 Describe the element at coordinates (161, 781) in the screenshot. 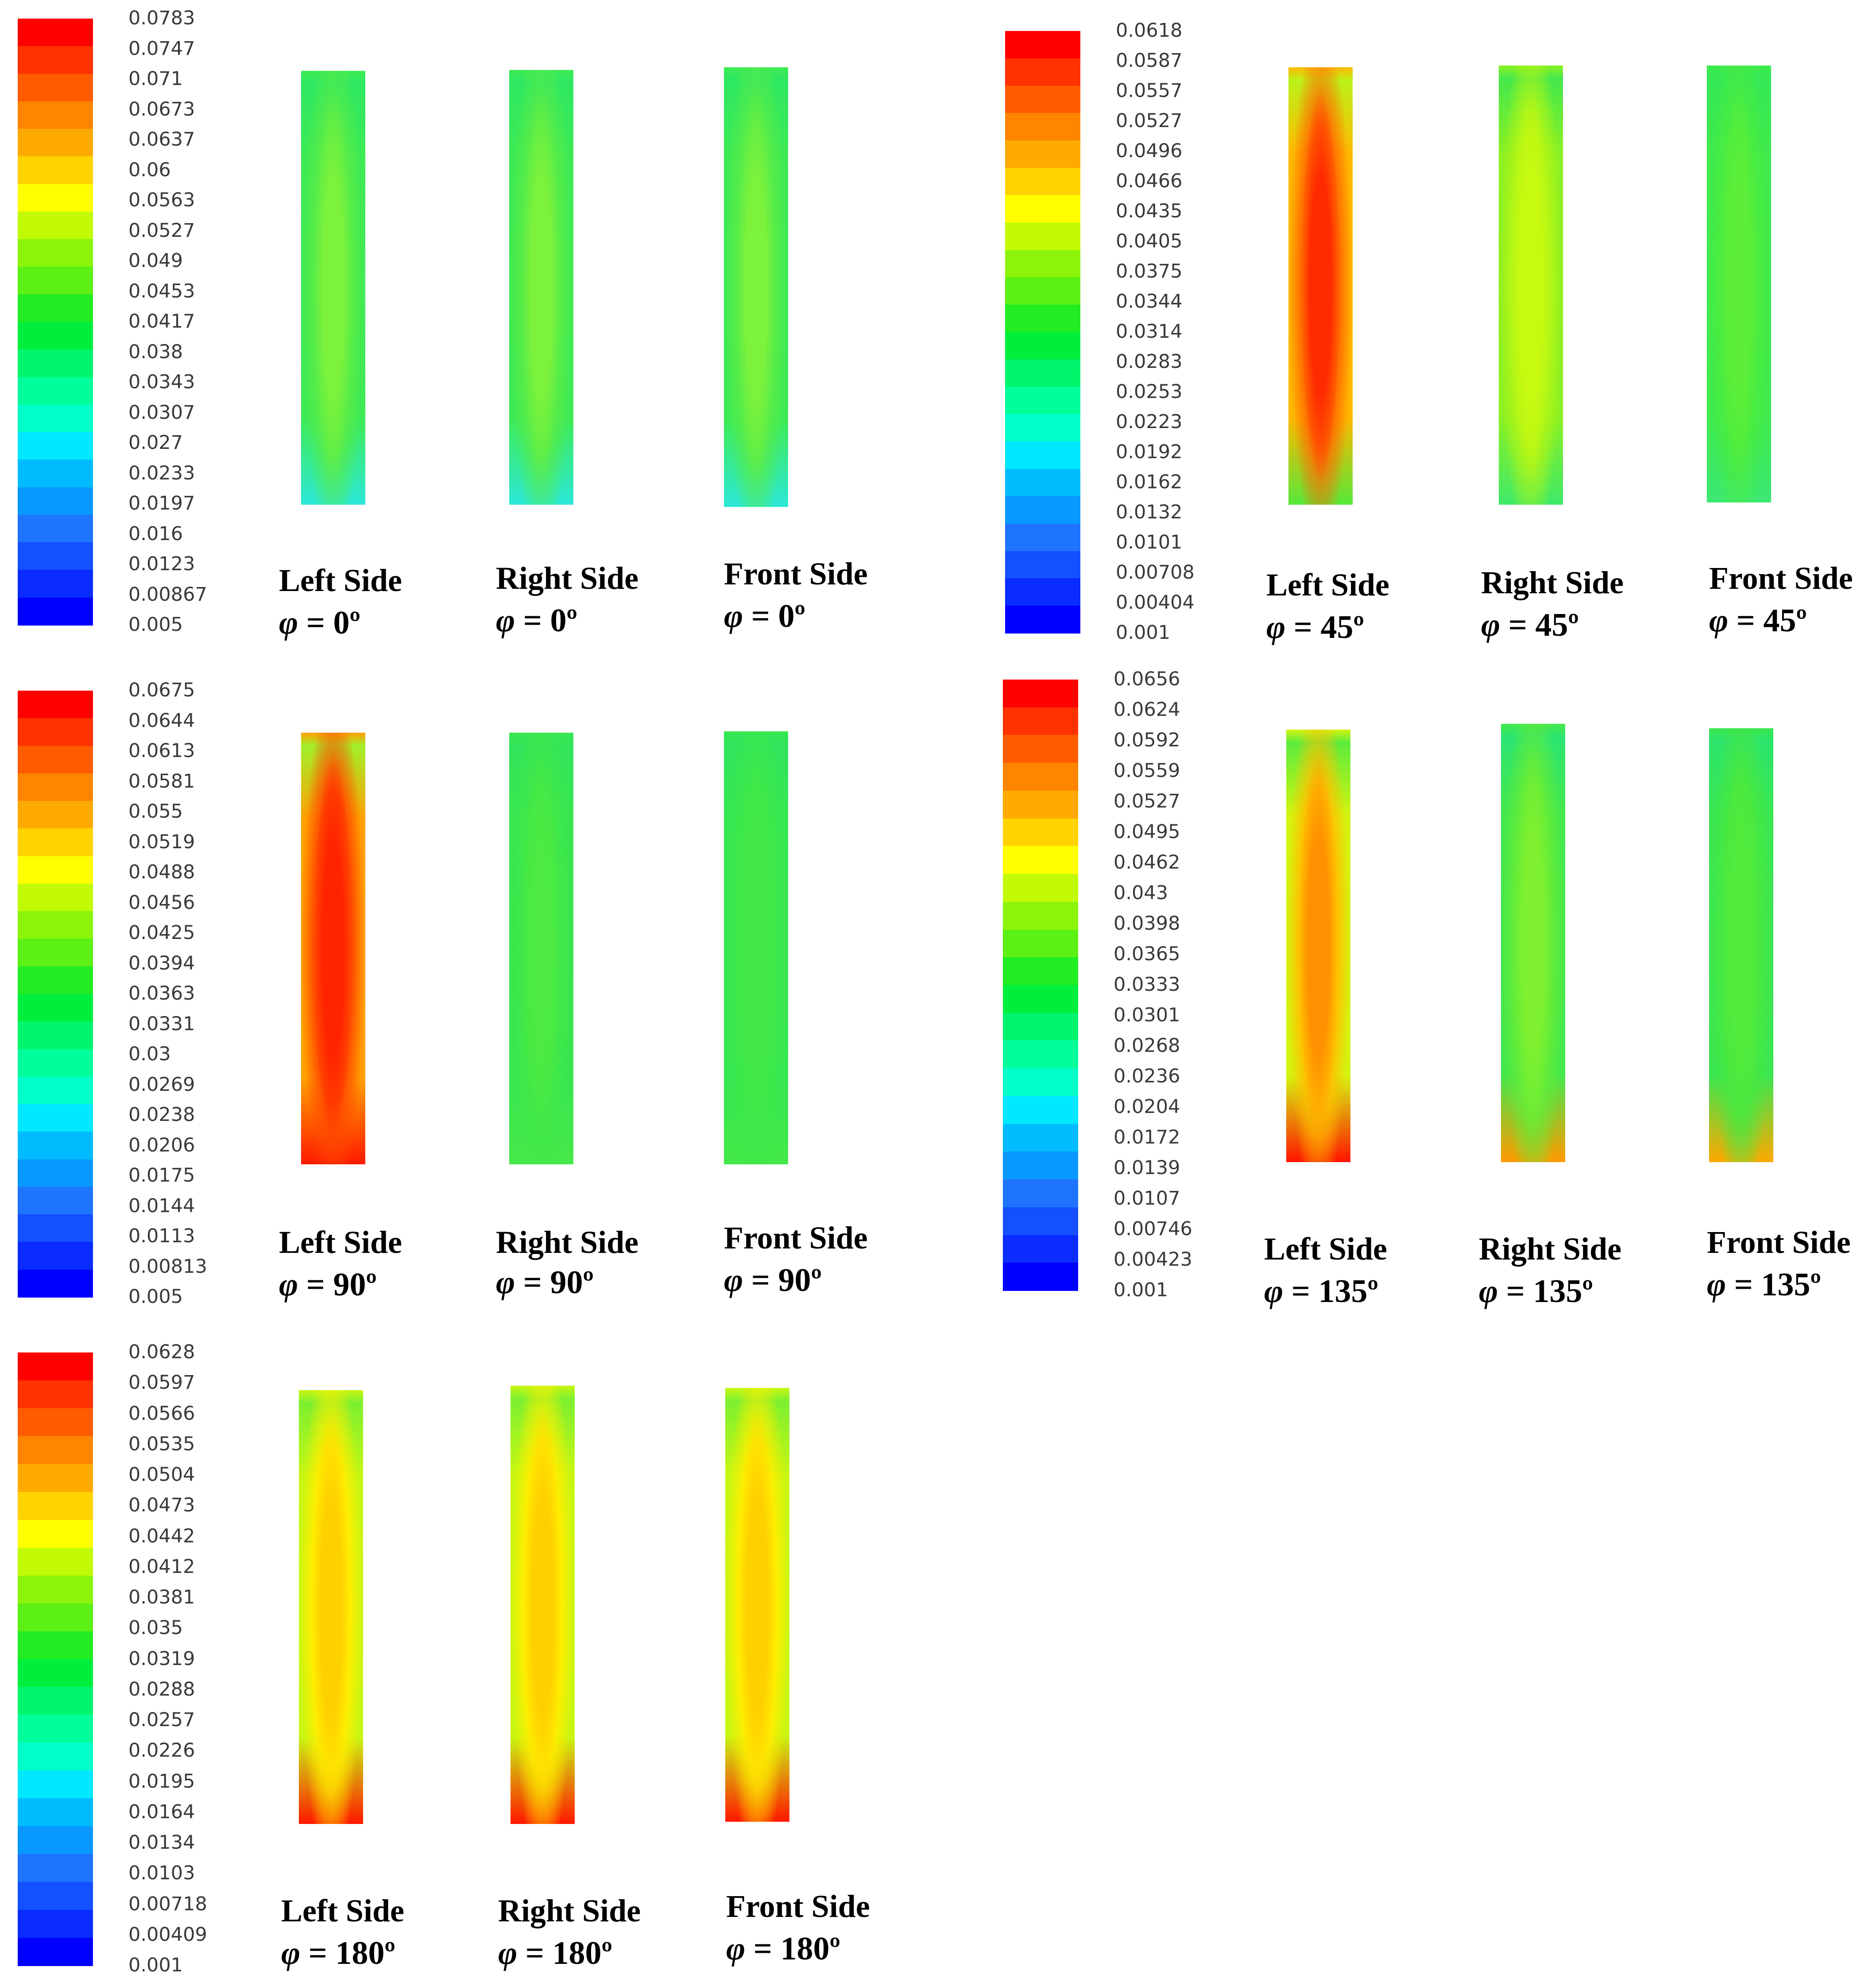

I see `colorbar-tick: 0.0581` at that location.